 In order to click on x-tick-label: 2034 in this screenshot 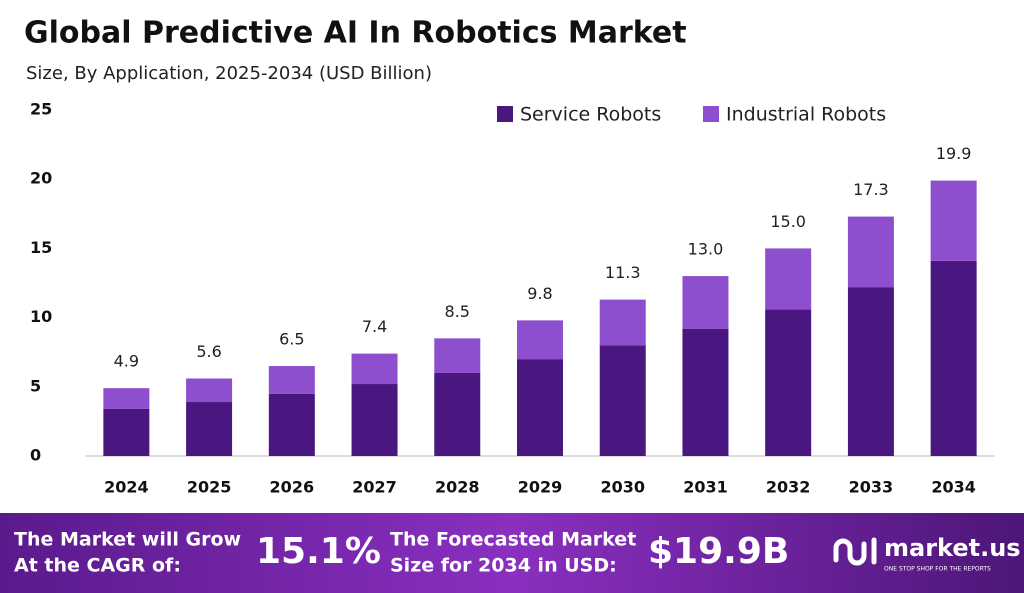, I will do `click(953, 487)`.